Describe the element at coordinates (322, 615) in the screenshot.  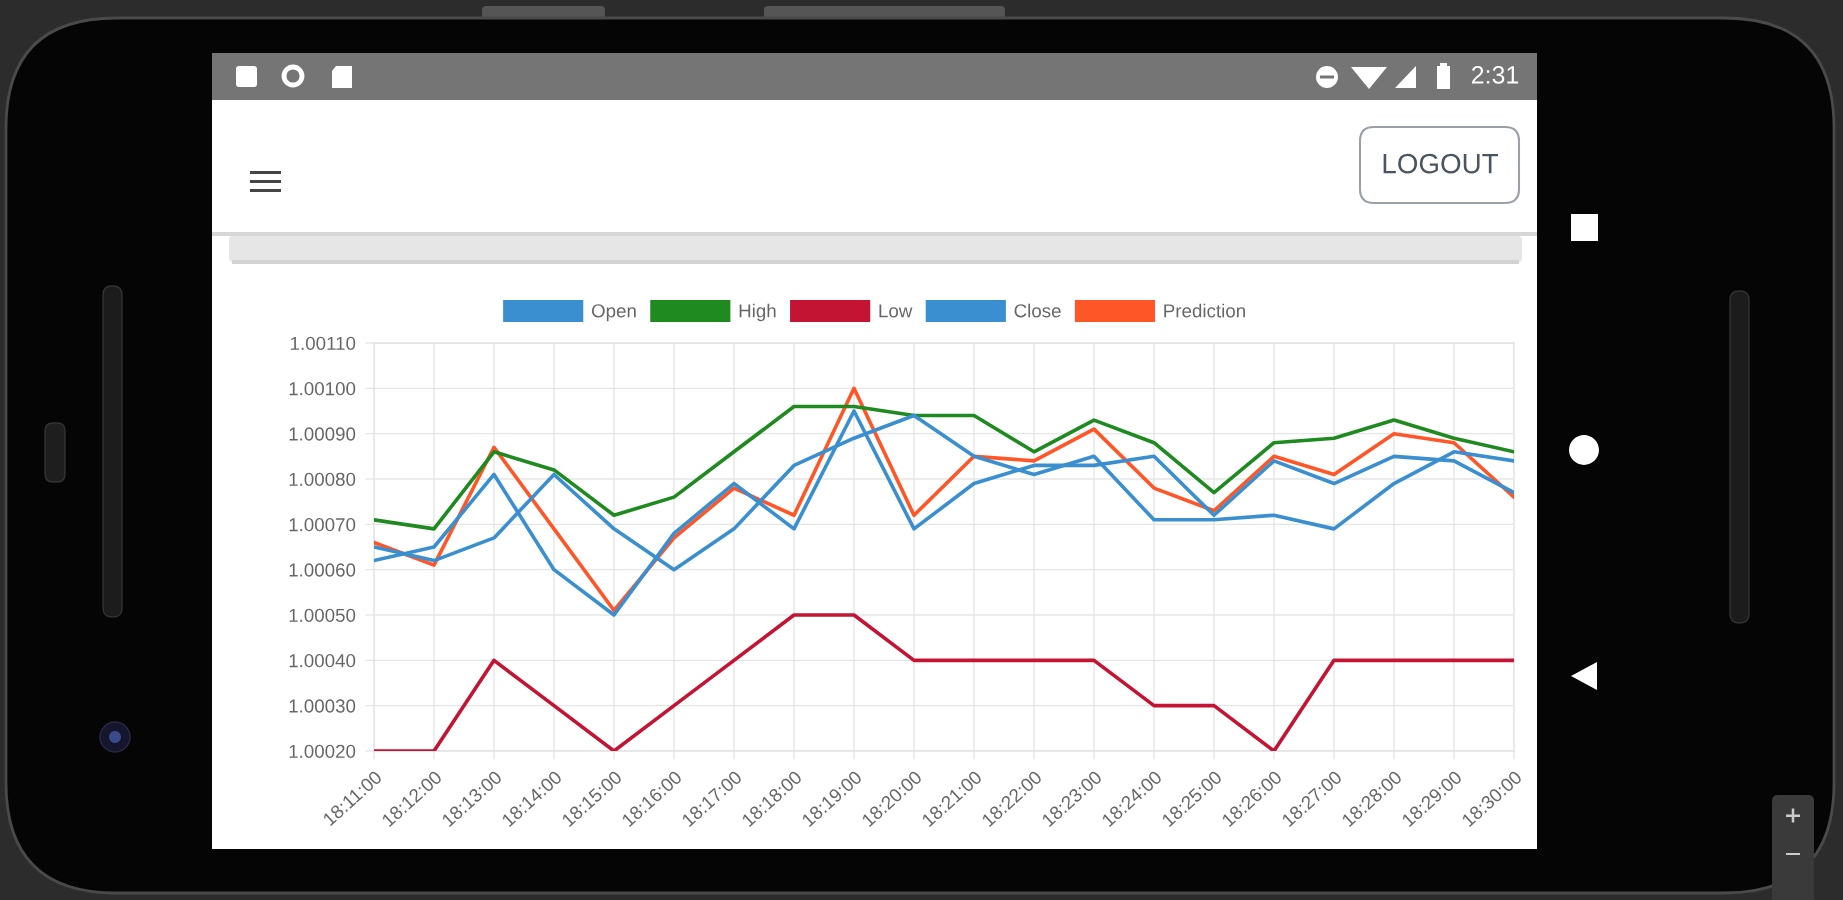
I see `y-tick-label: 1.00050` at that location.